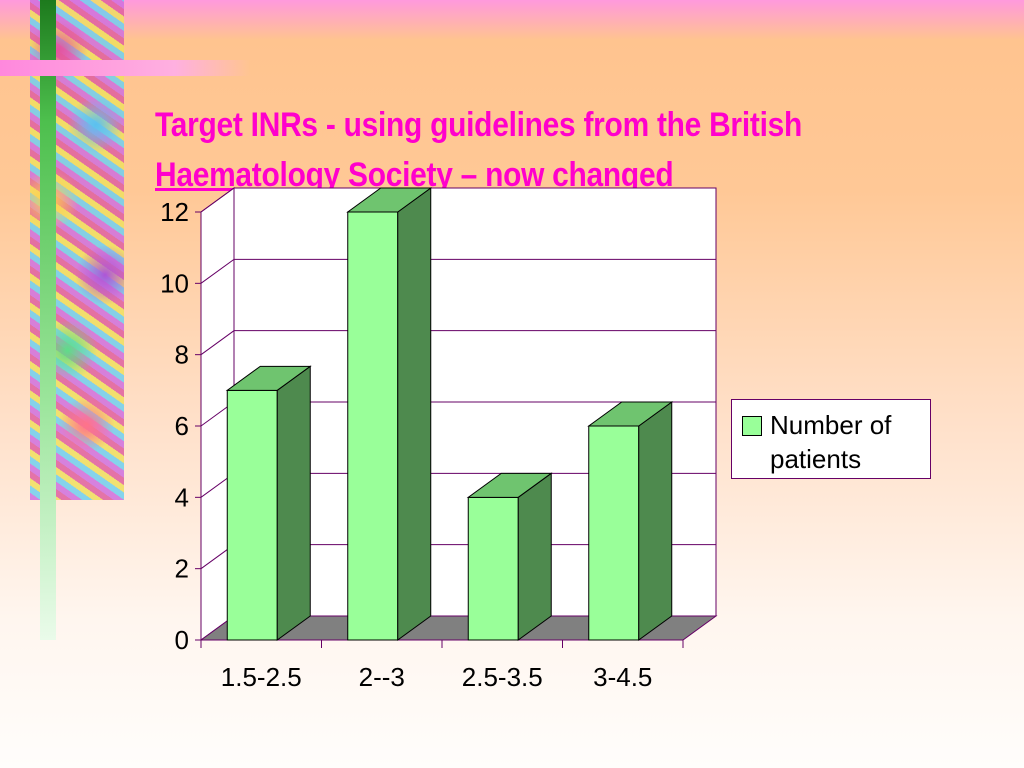 Image resolution: width=1024 pixels, height=768 pixels. What do you see at coordinates (48, 320) in the screenshot?
I see `decorative-green-bar` at bounding box center [48, 320].